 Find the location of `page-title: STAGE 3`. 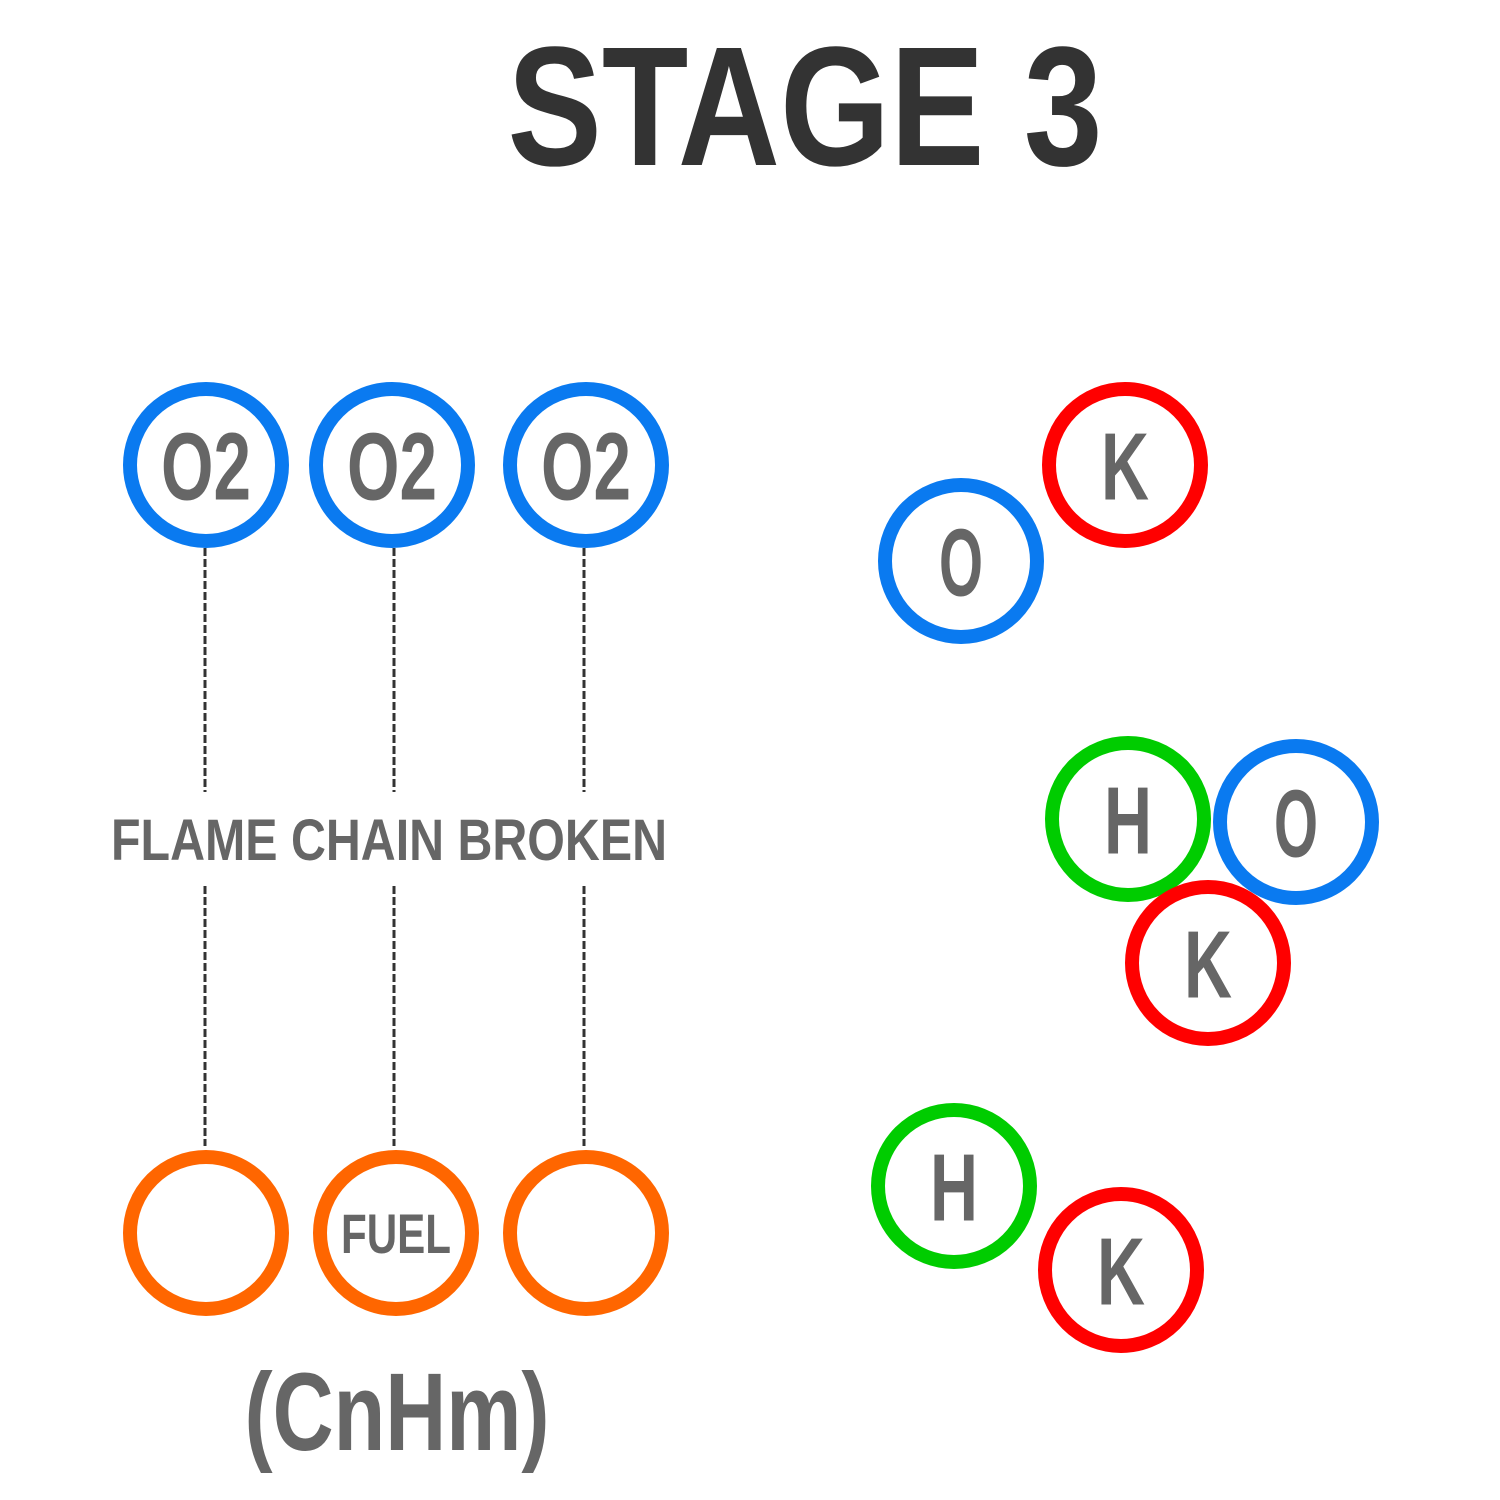

page-title: STAGE 3 is located at coordinates (805, 107).